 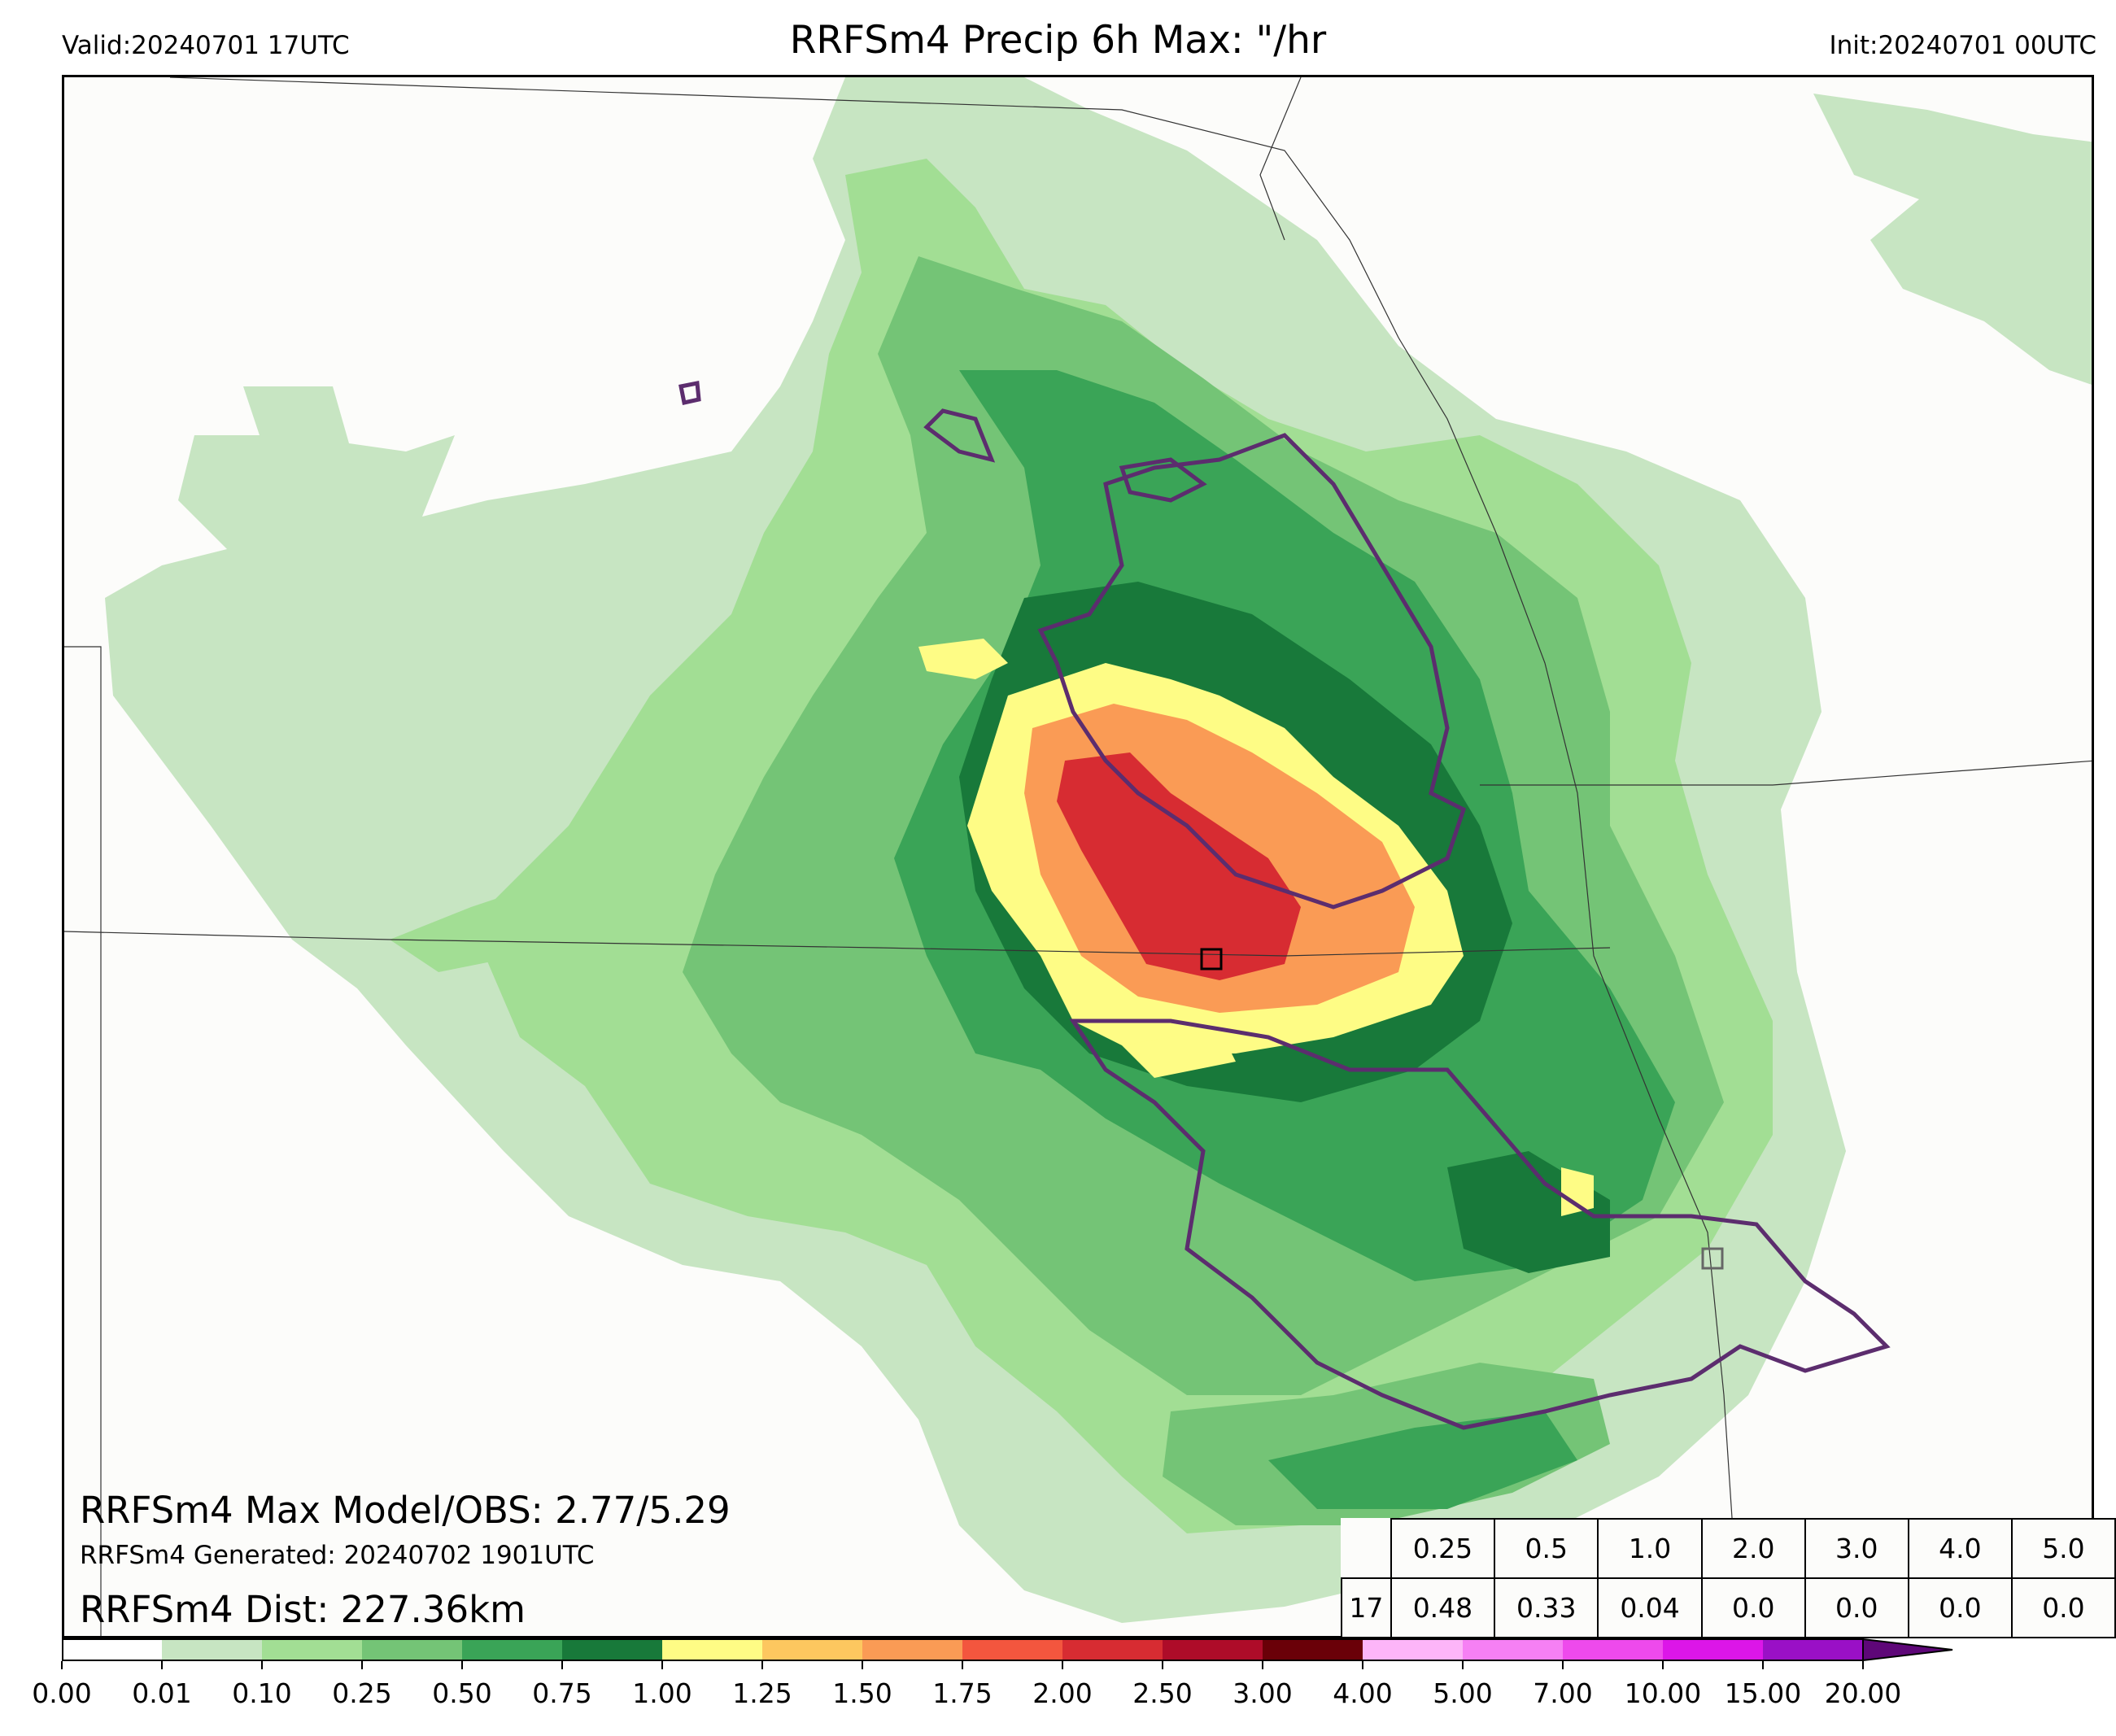 What do you see at coordinates (1712, 1258) in the screenshot?
I see `max-obs-marker` at bounding box center [1712, 1258].